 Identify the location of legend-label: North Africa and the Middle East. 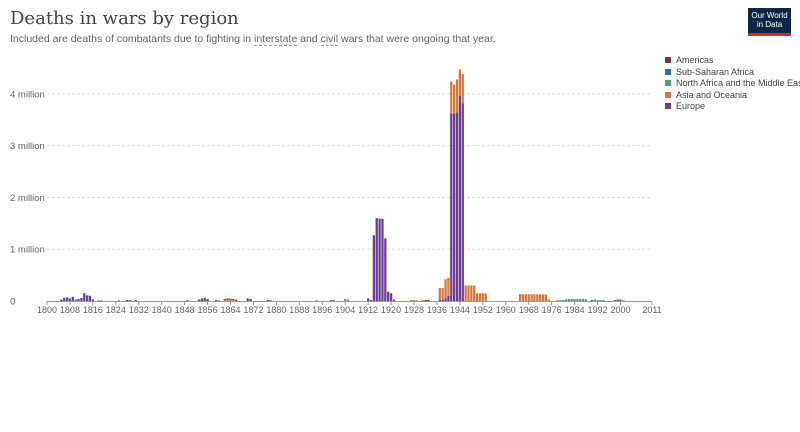
(738, 83).